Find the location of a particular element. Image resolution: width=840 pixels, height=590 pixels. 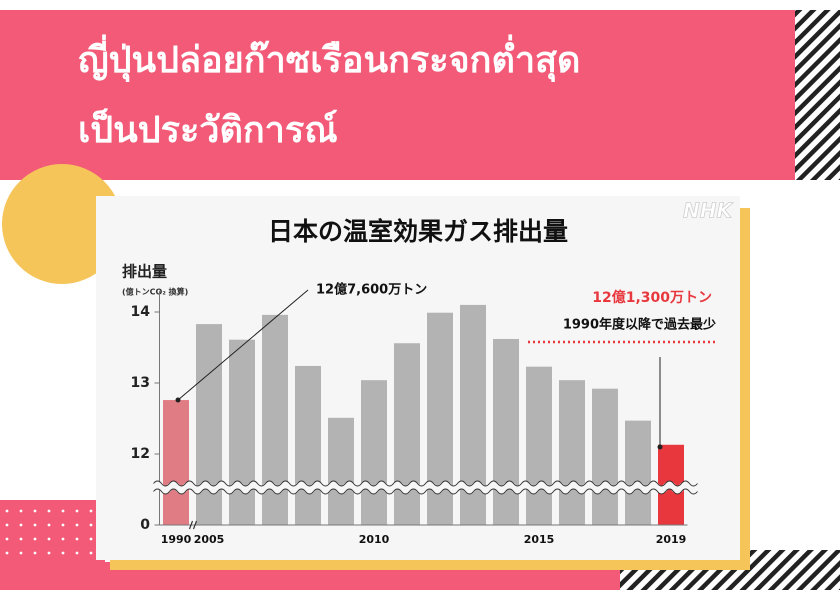

x-tick-label: 2010 is located at coordinates (374, 539).